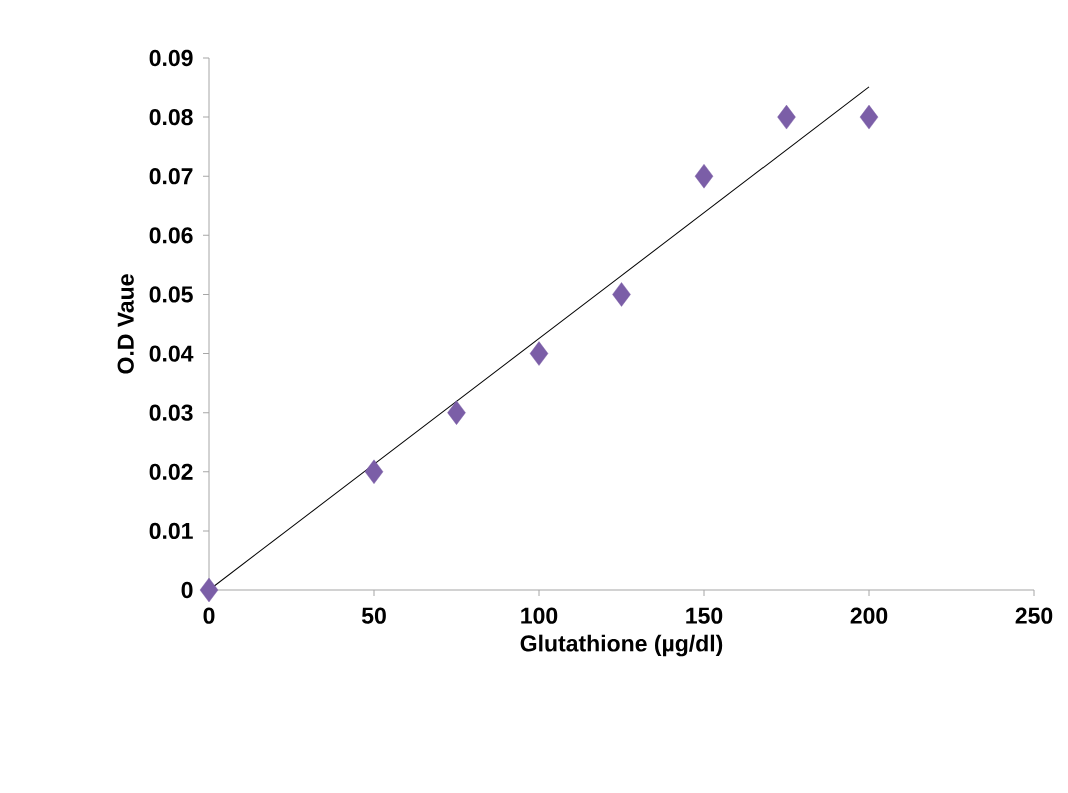 This screenshot has height=793, width=1068. What do you see at coordinates (621, 645) in the screenshot?
I see `x-axis-title: Glutathione (µg/dl)` at bounding box center [621, 645].